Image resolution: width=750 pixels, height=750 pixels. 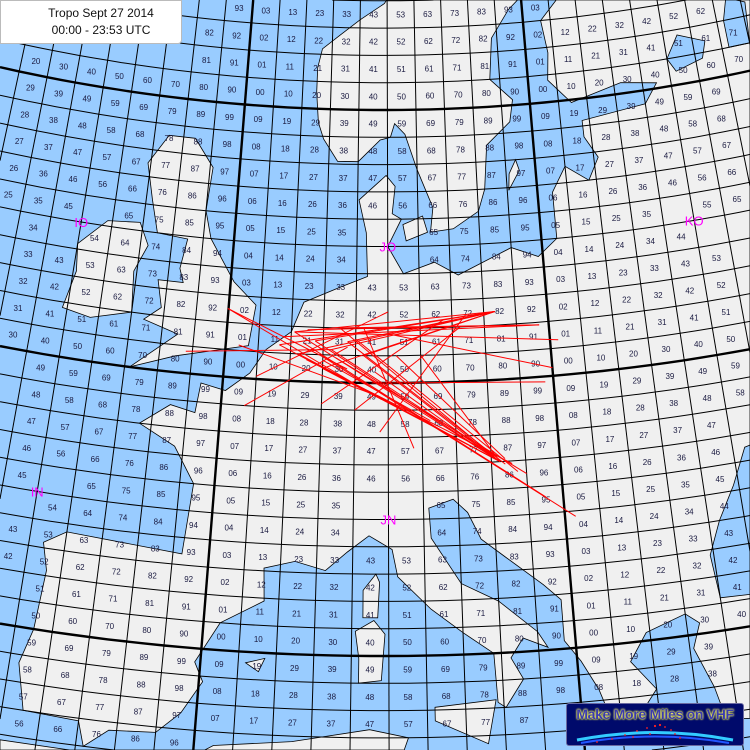 What do you see at coordinates (537, 391) in the screenshot?
I see `square-label: 99` at bounding box center [537, 391].